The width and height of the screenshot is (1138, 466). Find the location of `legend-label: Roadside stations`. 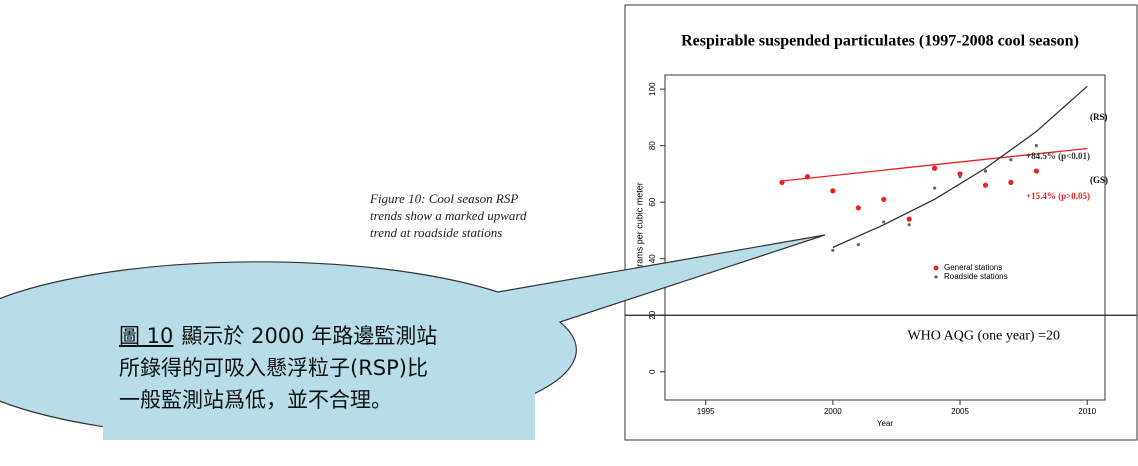

legend-label: Roadside stations is located at coordinates (976, 276).